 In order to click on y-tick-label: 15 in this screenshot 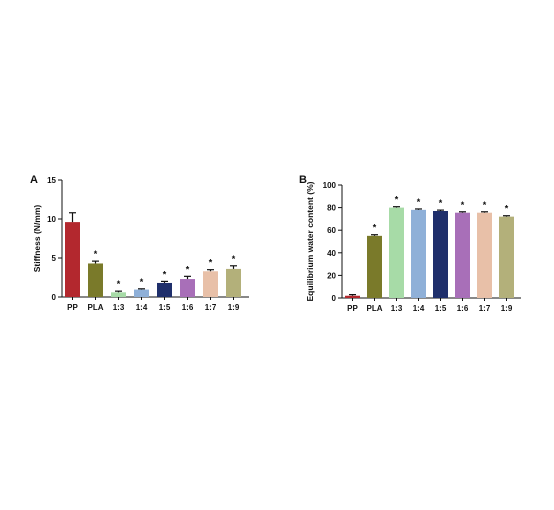, I will do `click(51, 180)`.